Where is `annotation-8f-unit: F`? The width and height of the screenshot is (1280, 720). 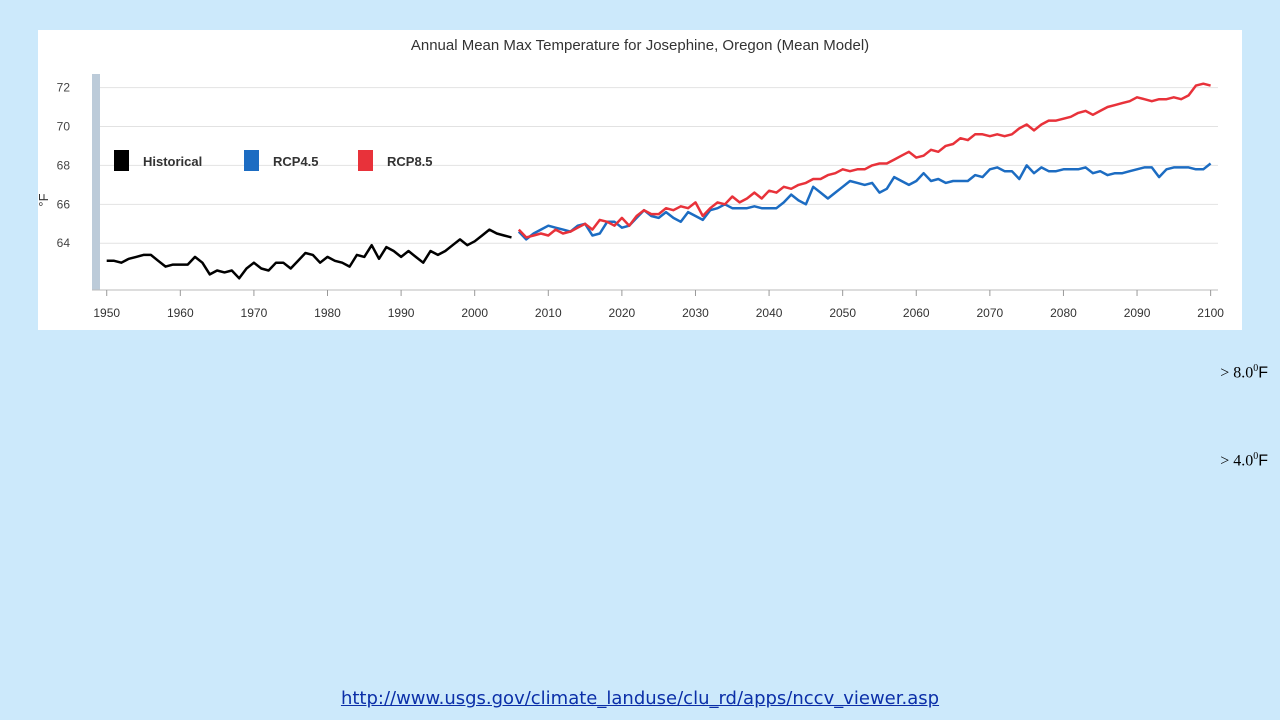 annotation-8f-unit: F is located at coordinates (1263, 373).